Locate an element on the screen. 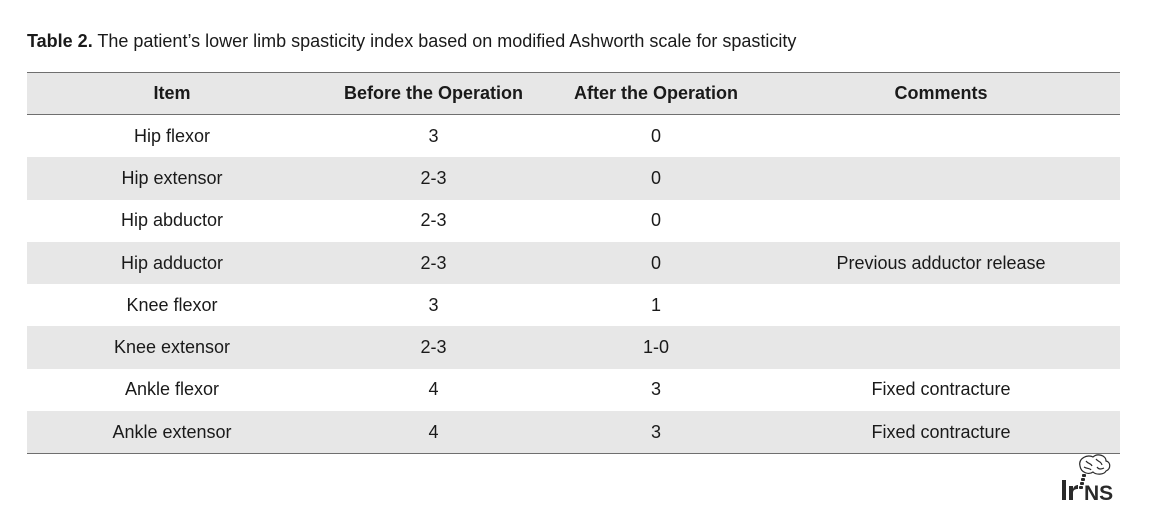  cell-after-operation: 1 is located at coordinates (655, 304).